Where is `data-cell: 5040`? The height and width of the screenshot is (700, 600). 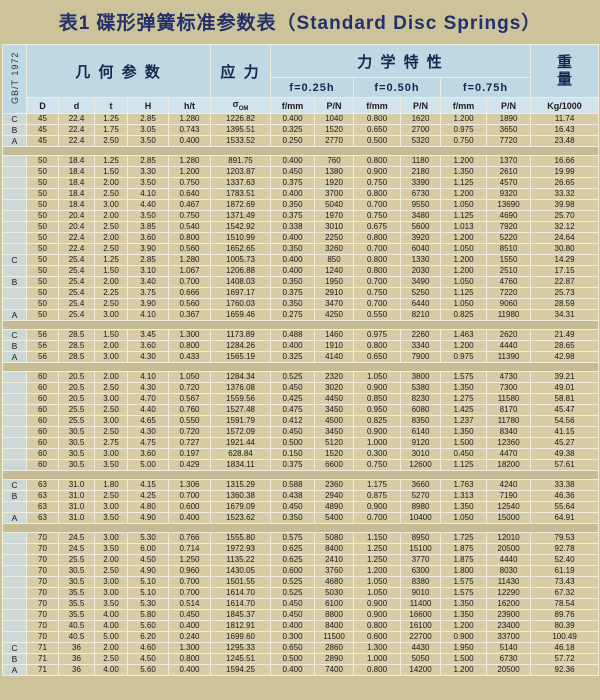 data-cell: 5040 is located at coordinates (334, 205).